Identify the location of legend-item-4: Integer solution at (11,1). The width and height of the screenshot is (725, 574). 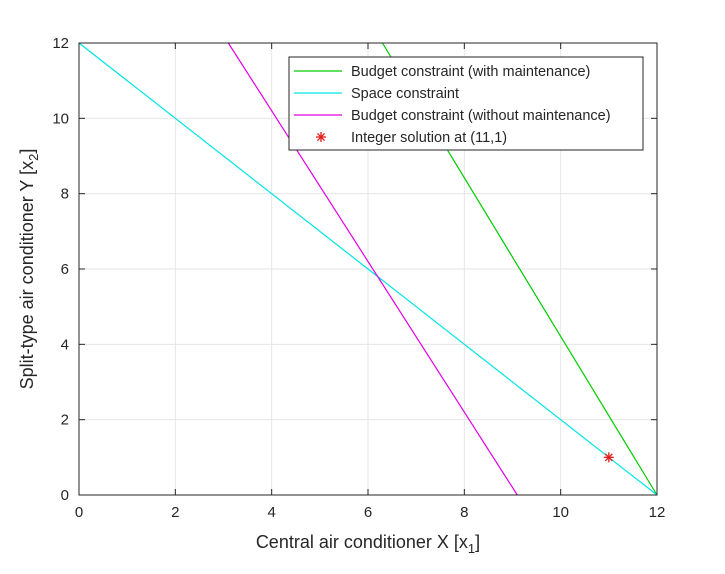
(411, 138).